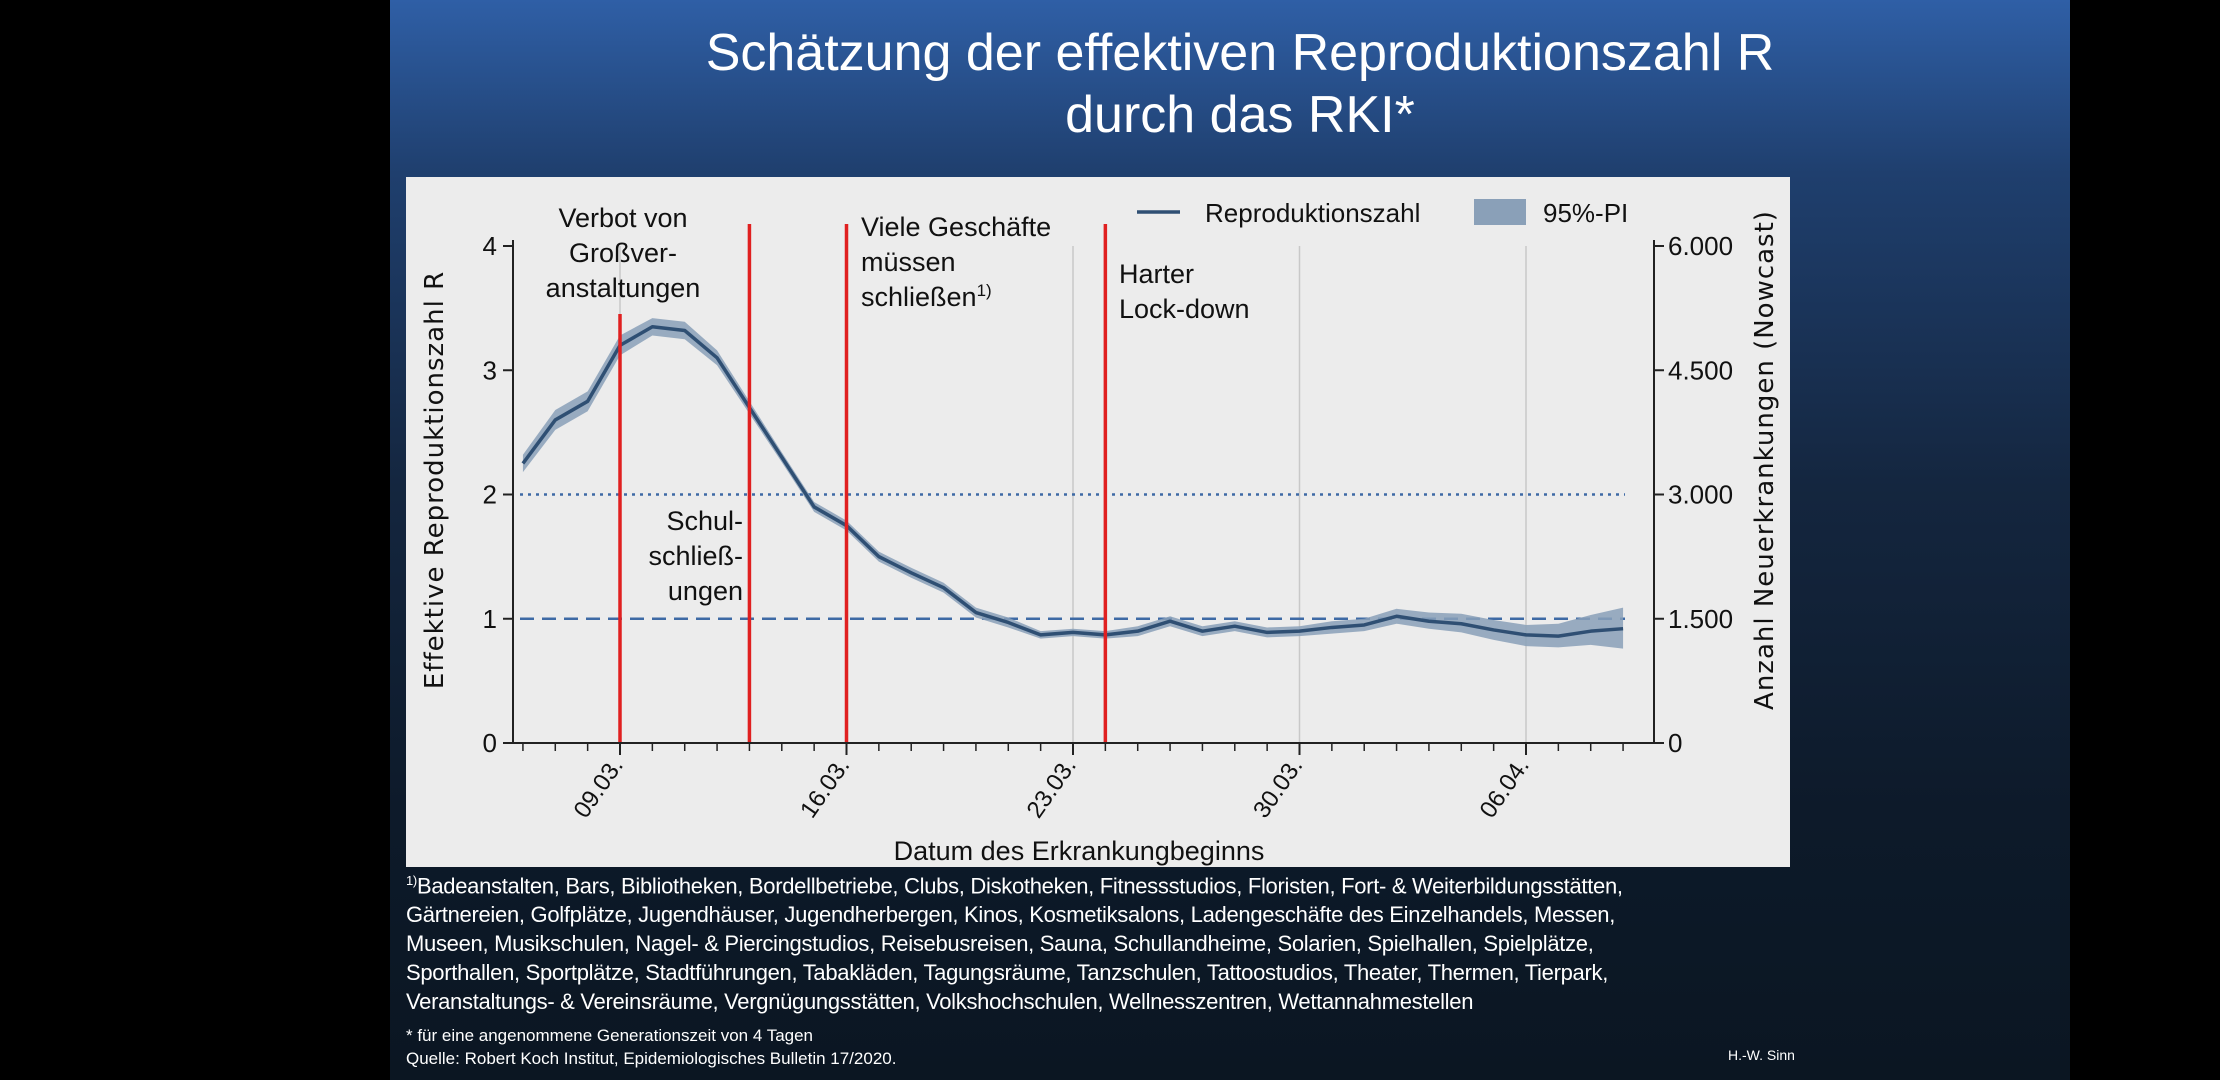 Image resolution: width=2220 pixels, height=1080 pixels. Describe the element at coordinates (490, 370) in the screenshot. I see `y-tick-label-left: 3` at that location.